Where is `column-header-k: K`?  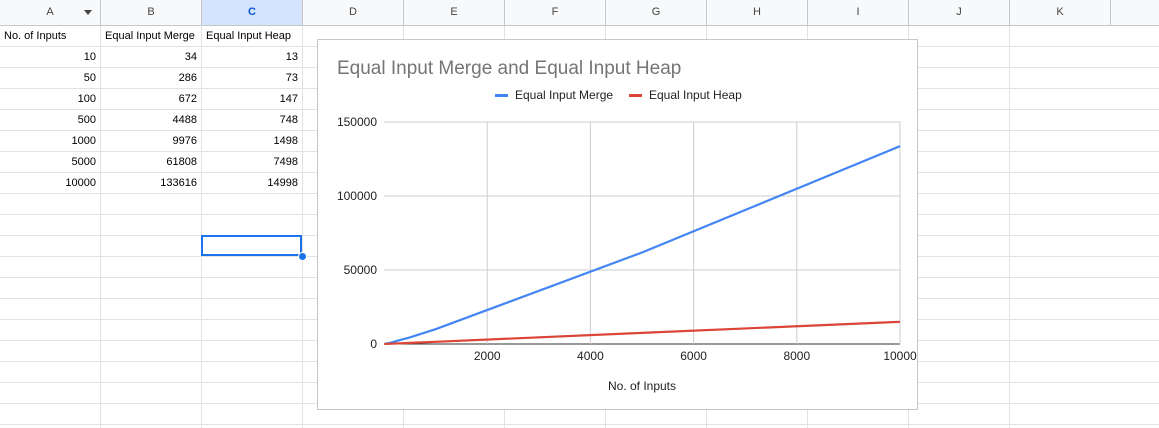
column-header-k: K is located at coordinates (1060, 12).